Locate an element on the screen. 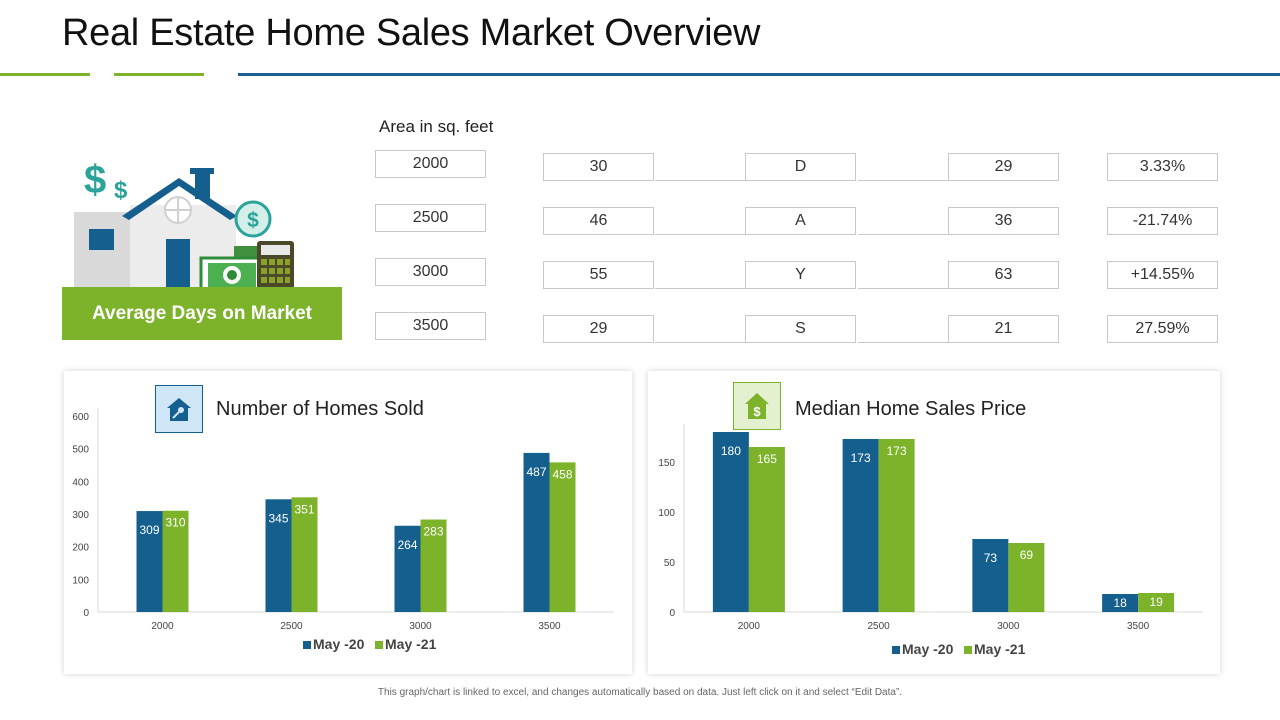 The width and height of the screenshot is (1280, 720). data-label: 351 is located at coordinates (304, 509).